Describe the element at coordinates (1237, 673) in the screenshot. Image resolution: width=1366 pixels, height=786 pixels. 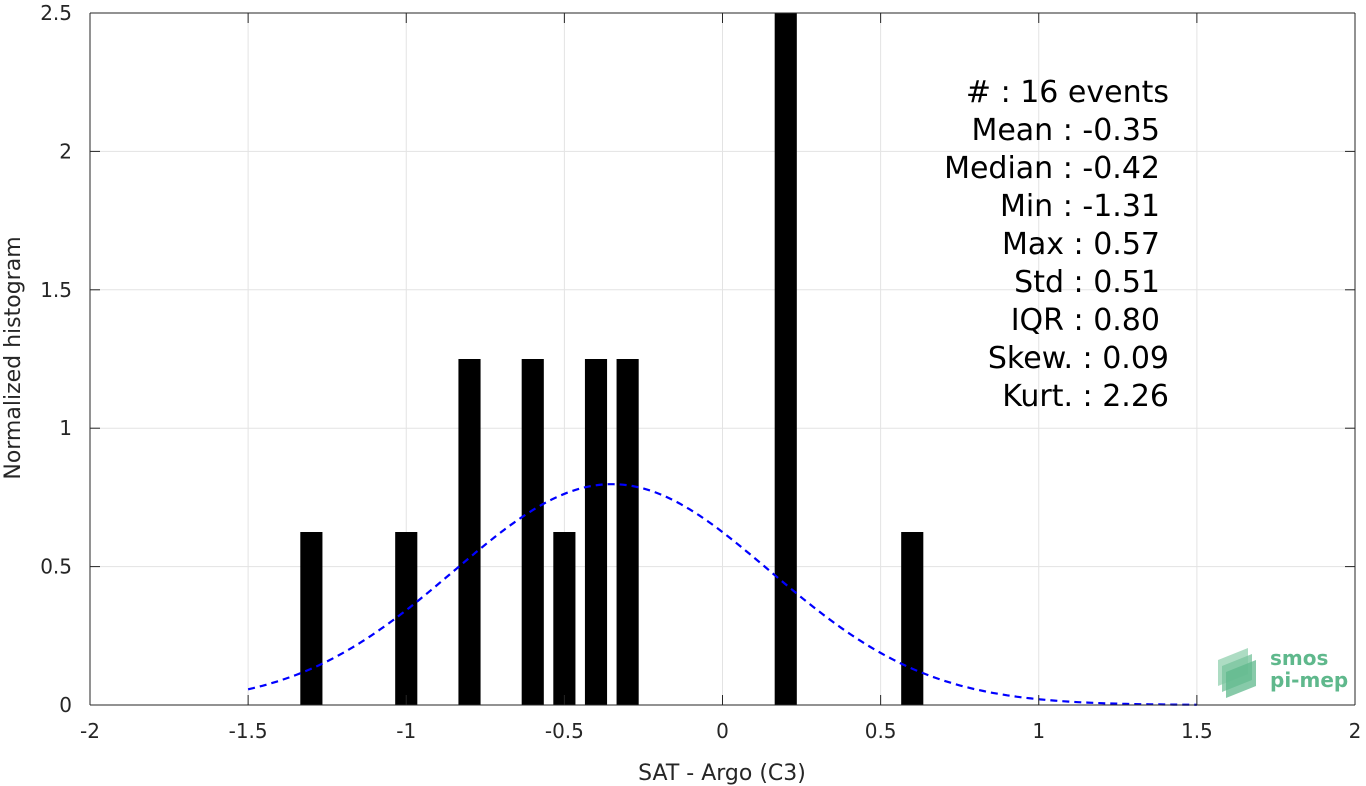
I see `logo-icon` at that location.